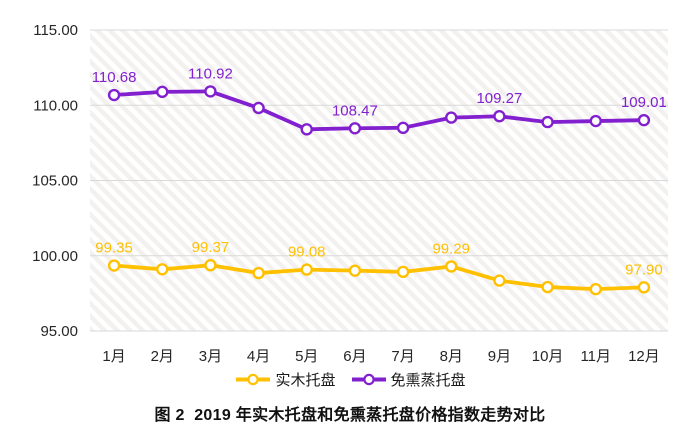  I want to click on data-point-label-solid-wood: 99.35, so click(114, 248).